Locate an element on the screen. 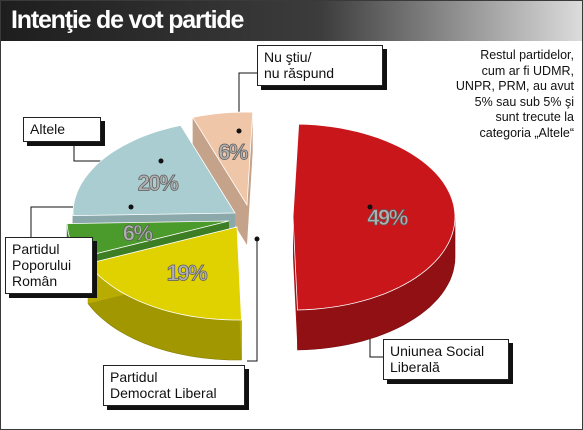  pie-value-label-pdl: 19% is located at coordinates (187, 272).